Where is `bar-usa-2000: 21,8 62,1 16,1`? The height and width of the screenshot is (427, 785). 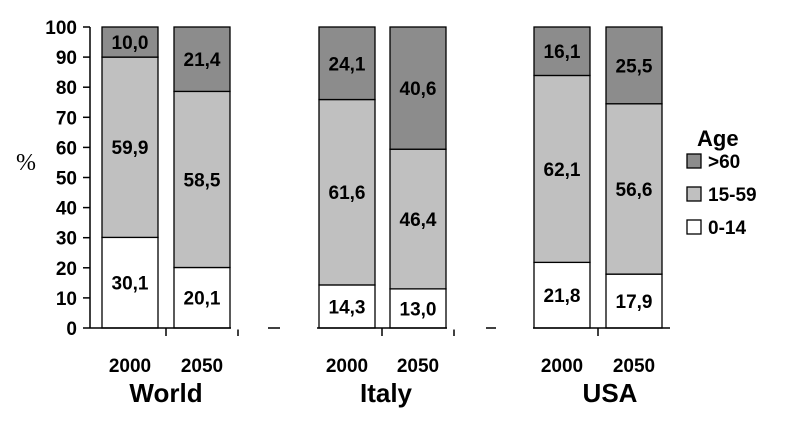 bar-usa-2000: 21,8 62,1 16,1 is located at coordinates (562, 177).